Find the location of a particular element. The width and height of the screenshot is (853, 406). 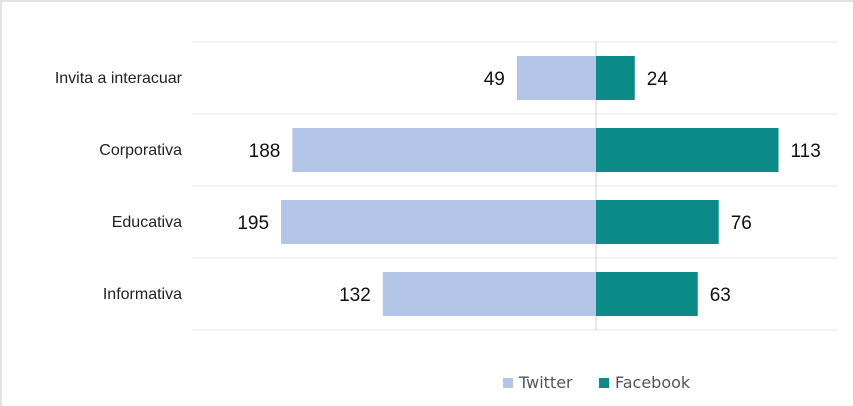

value-label-twitter-educativa: 195 is located at coordinates (253, 223).